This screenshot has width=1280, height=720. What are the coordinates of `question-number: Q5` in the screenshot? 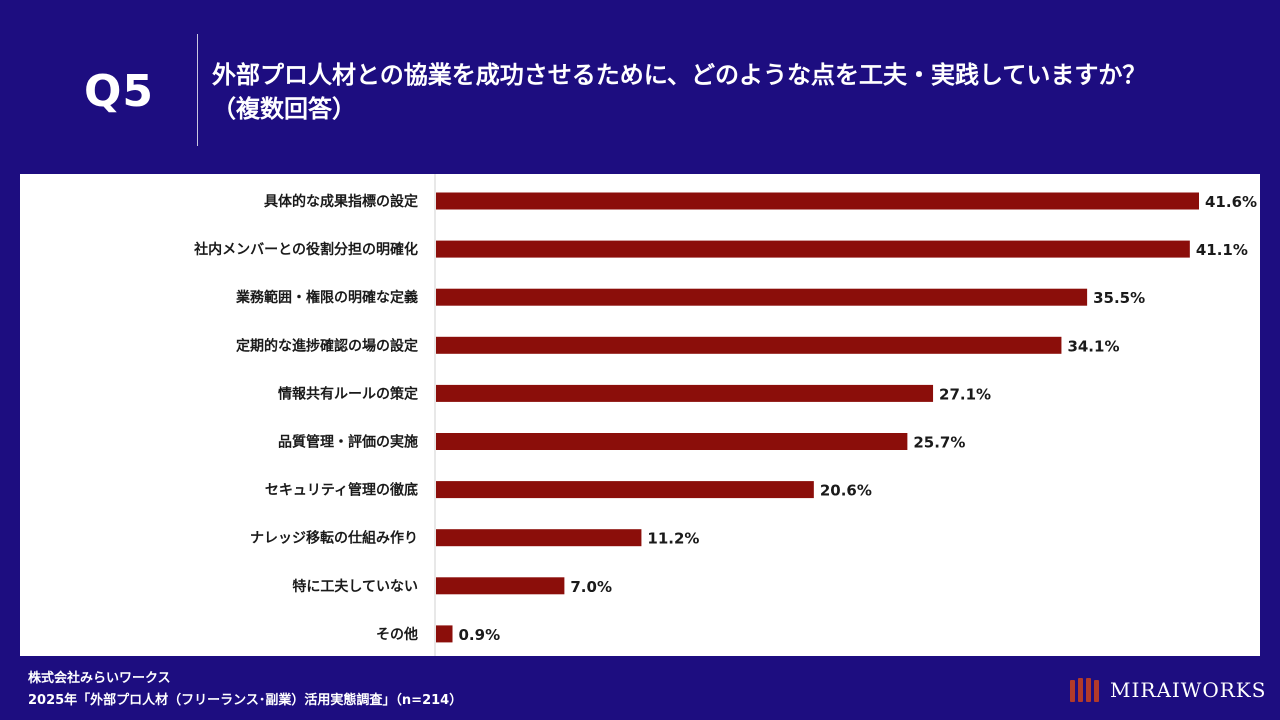 It's located at (119, 91).